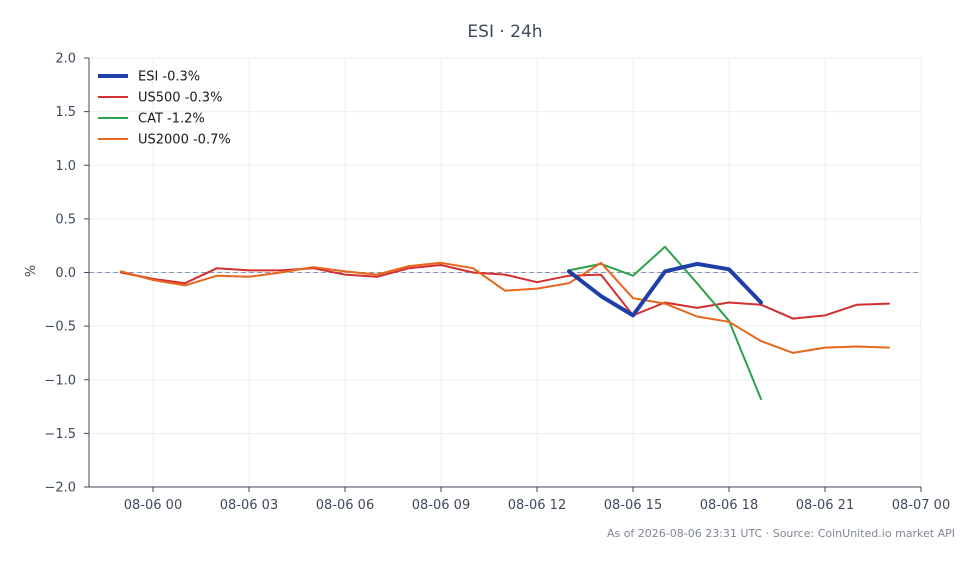 This screenshot has width=979, height=564. Describe the element at coordinates (60, 488) in the screenshot. I see `y-tick-label: −2.0` at that location.